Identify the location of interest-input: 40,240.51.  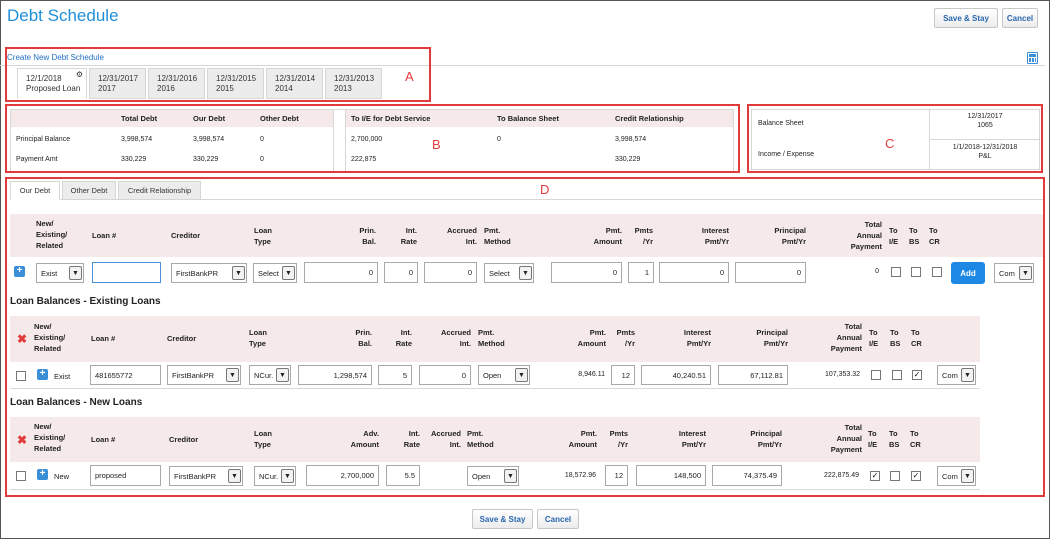
(676, 375).